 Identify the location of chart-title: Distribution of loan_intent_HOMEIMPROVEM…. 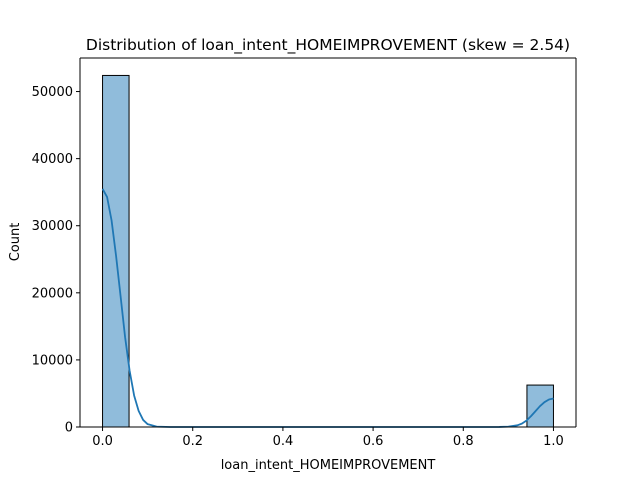
(328, 45).